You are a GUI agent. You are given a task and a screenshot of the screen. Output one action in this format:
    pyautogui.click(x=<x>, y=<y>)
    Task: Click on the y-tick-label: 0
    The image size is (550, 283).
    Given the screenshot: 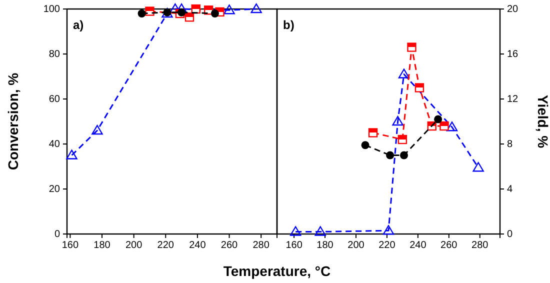 What is the action you would take?
    pyautogui.click(x=57, y=234)
    